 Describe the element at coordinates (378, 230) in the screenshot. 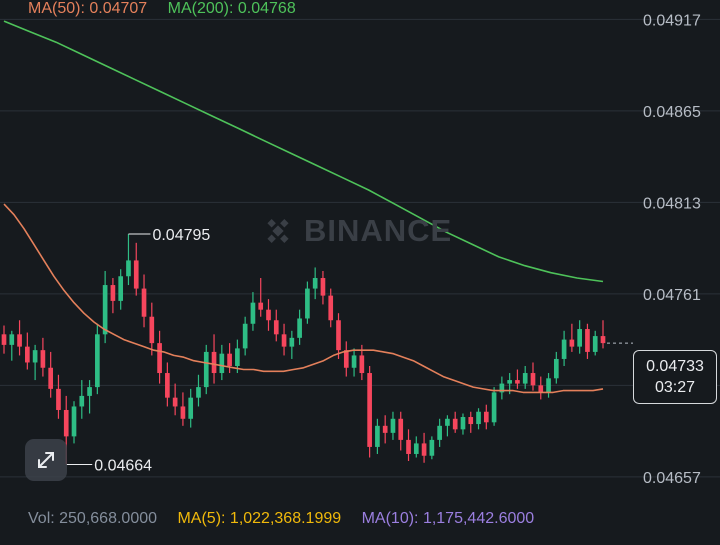

I see `watermark-text: BINANCE` at that location.